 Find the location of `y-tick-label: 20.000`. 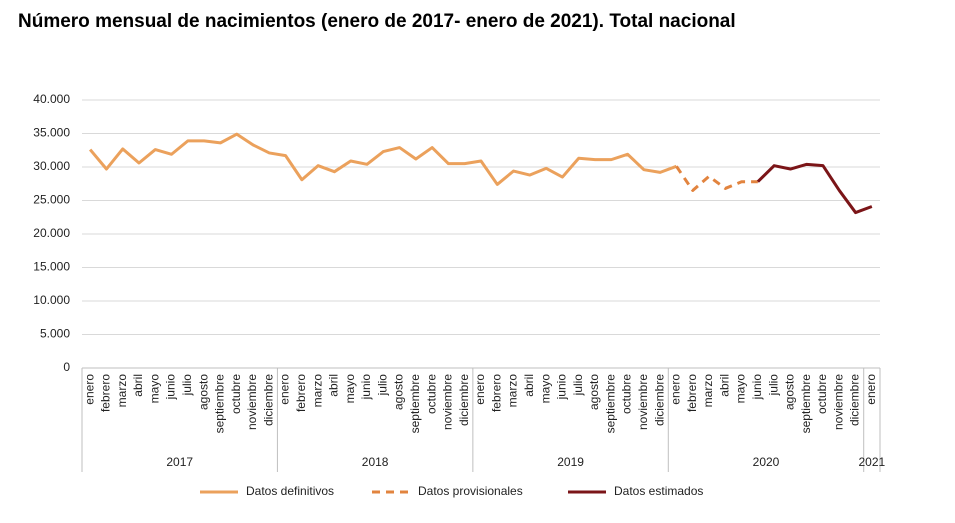

y-tick-label: 20.000 is located at coordinates (51, 233).